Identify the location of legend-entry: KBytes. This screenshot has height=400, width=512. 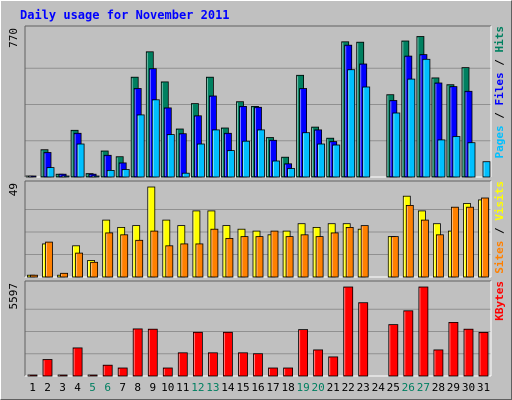
(499, 301).